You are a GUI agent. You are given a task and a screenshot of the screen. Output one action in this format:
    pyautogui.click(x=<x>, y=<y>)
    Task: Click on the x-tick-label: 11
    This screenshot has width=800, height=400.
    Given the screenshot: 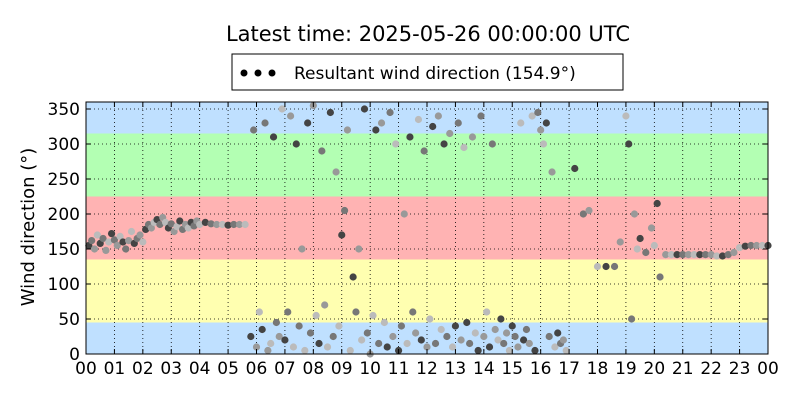 What is the action you would take?
    pyautogui.click(x=399, y=369)
    